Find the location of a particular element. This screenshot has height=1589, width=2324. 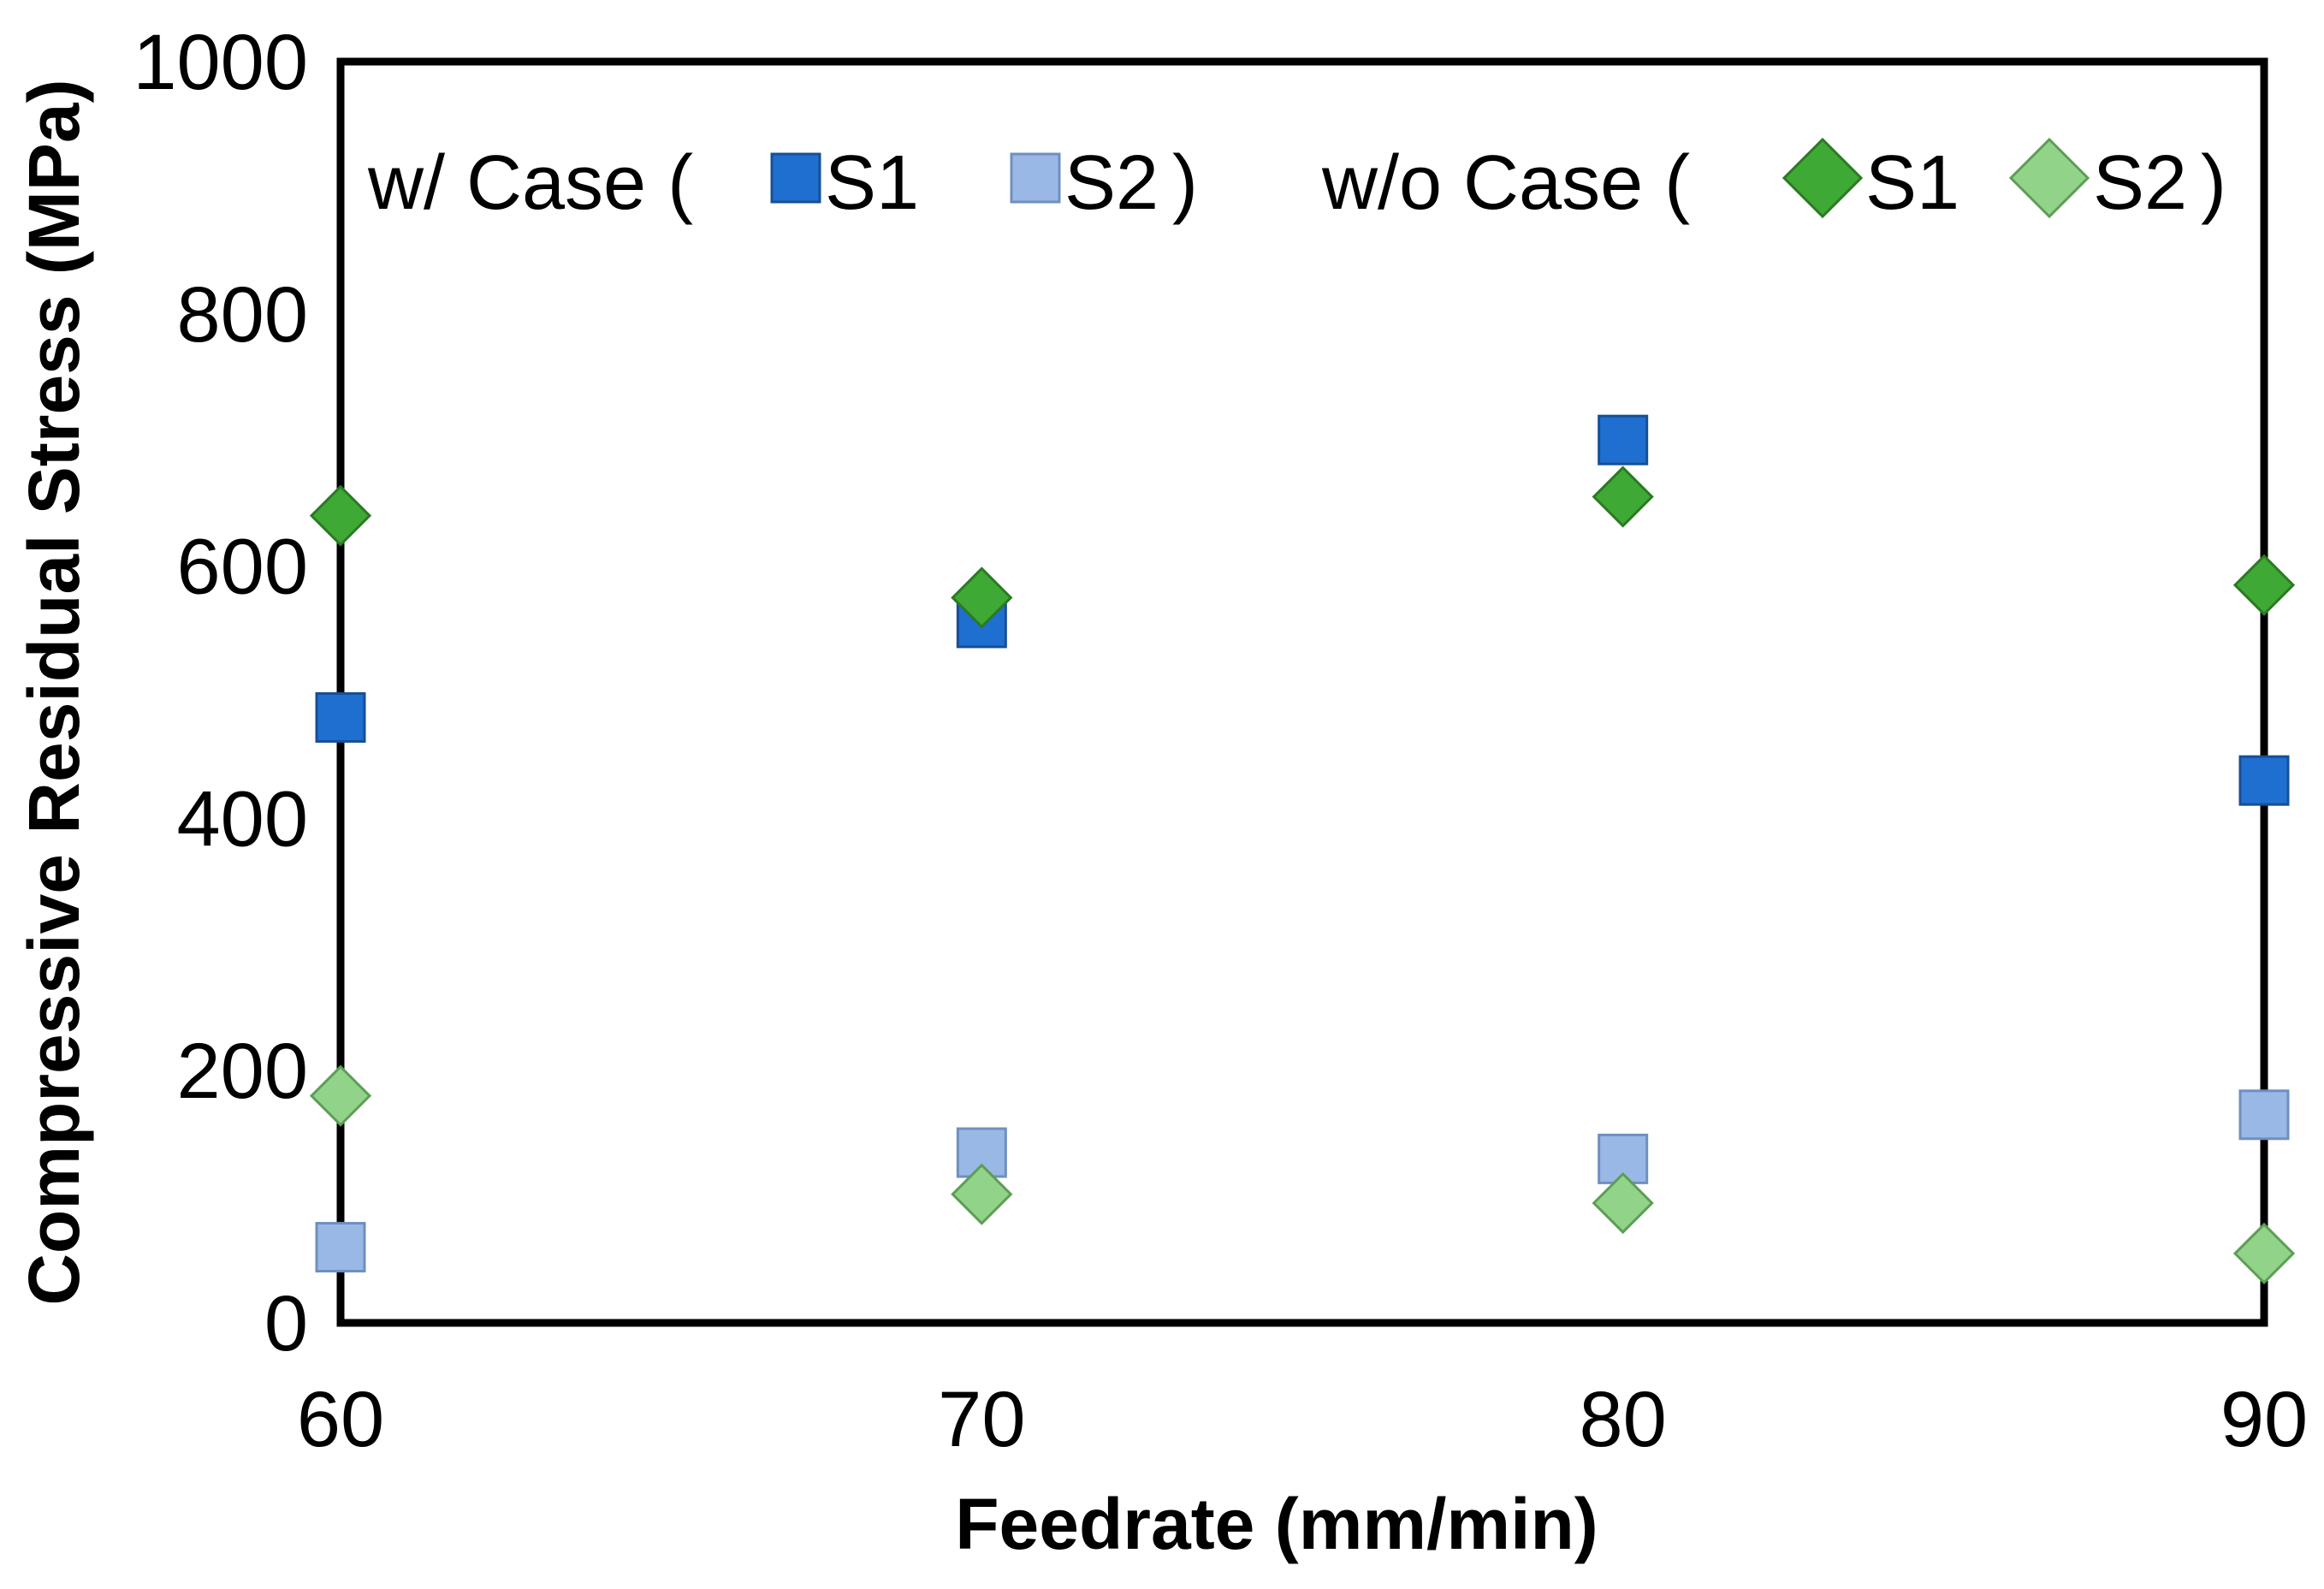

legend-group1-prefix: w/ Case ( is located at coordinates (530, 183).